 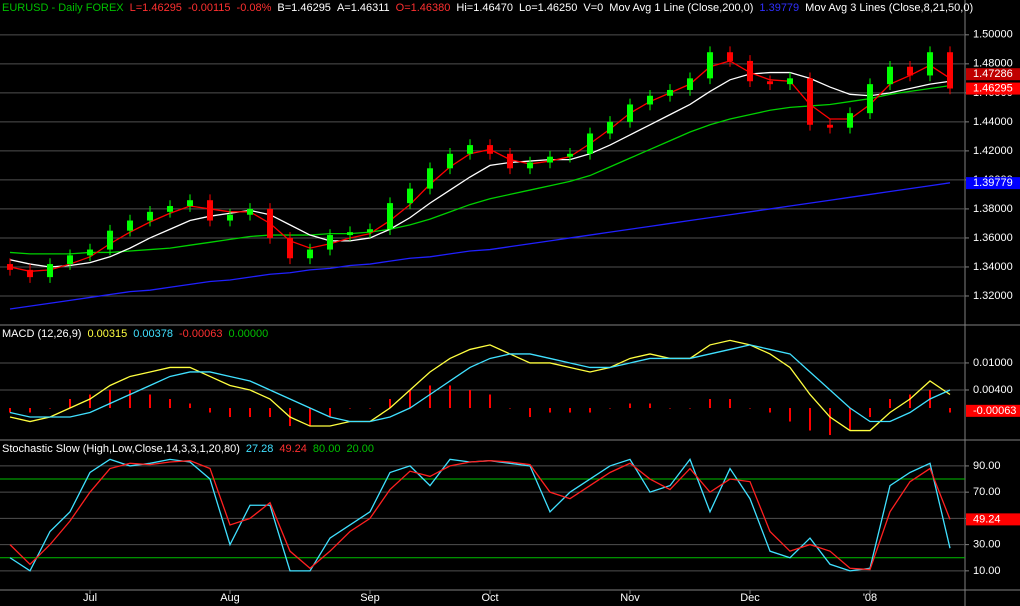 I want to click on header-text: Lo=1.46250, so click(x=548, y=8).